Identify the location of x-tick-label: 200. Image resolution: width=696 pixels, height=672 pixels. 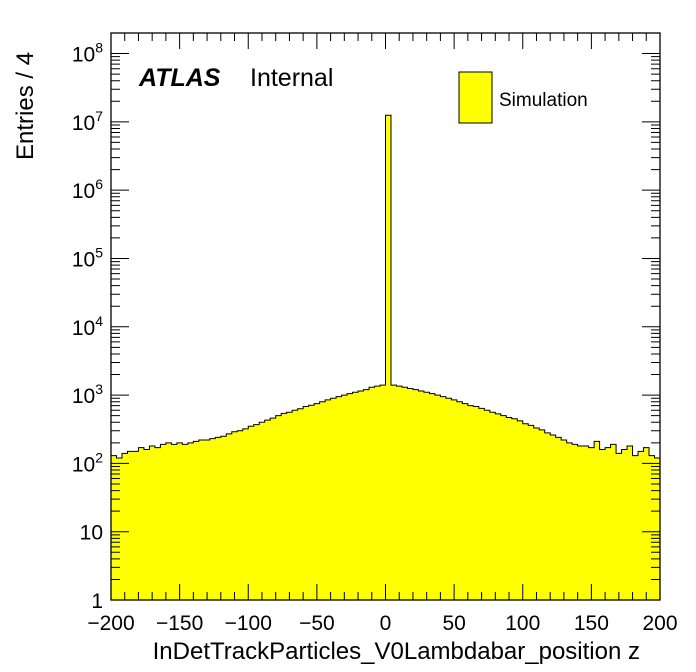
(659, 623).